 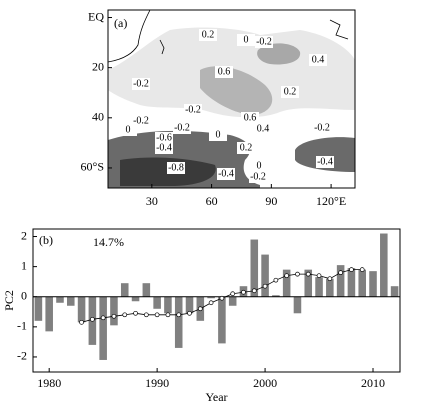 I want to click on x-tick-label: 1990, so click(x=157, y=383).